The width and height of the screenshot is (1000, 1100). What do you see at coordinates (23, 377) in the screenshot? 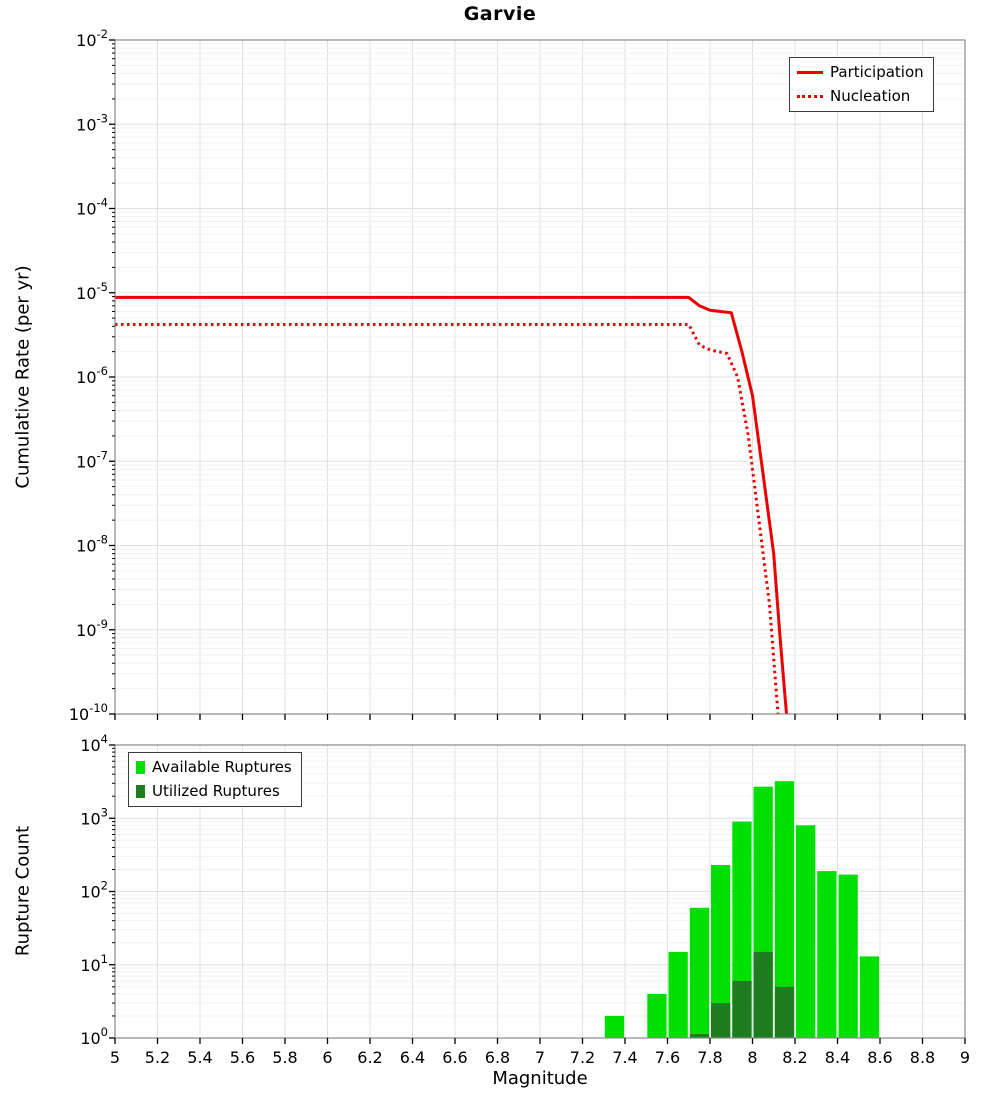
I see `rate-axis-label: Cumulative Rate (per yr)` at bounding box center [23, 377].